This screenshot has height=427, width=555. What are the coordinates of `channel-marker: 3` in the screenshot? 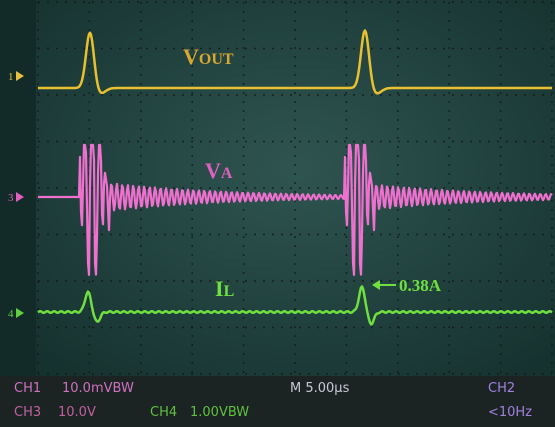 It's located at (11, 198).